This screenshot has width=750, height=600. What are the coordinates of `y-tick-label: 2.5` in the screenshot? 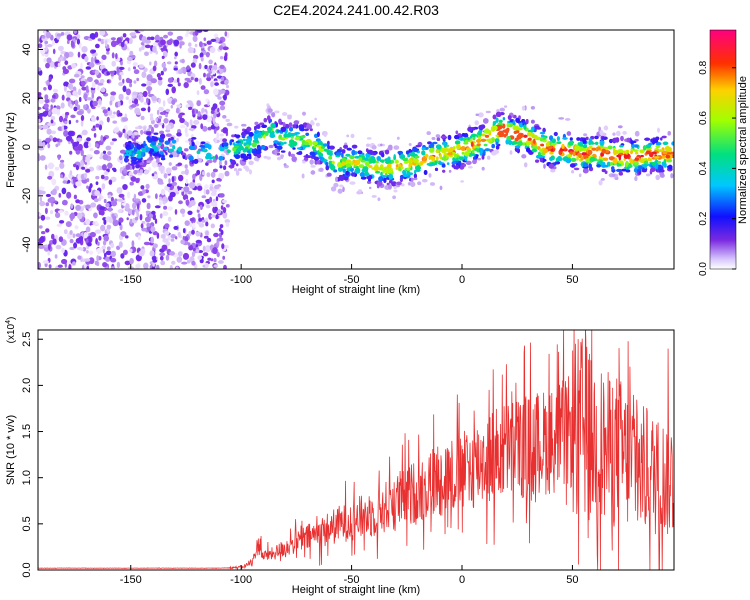 It's located at (27, 339).